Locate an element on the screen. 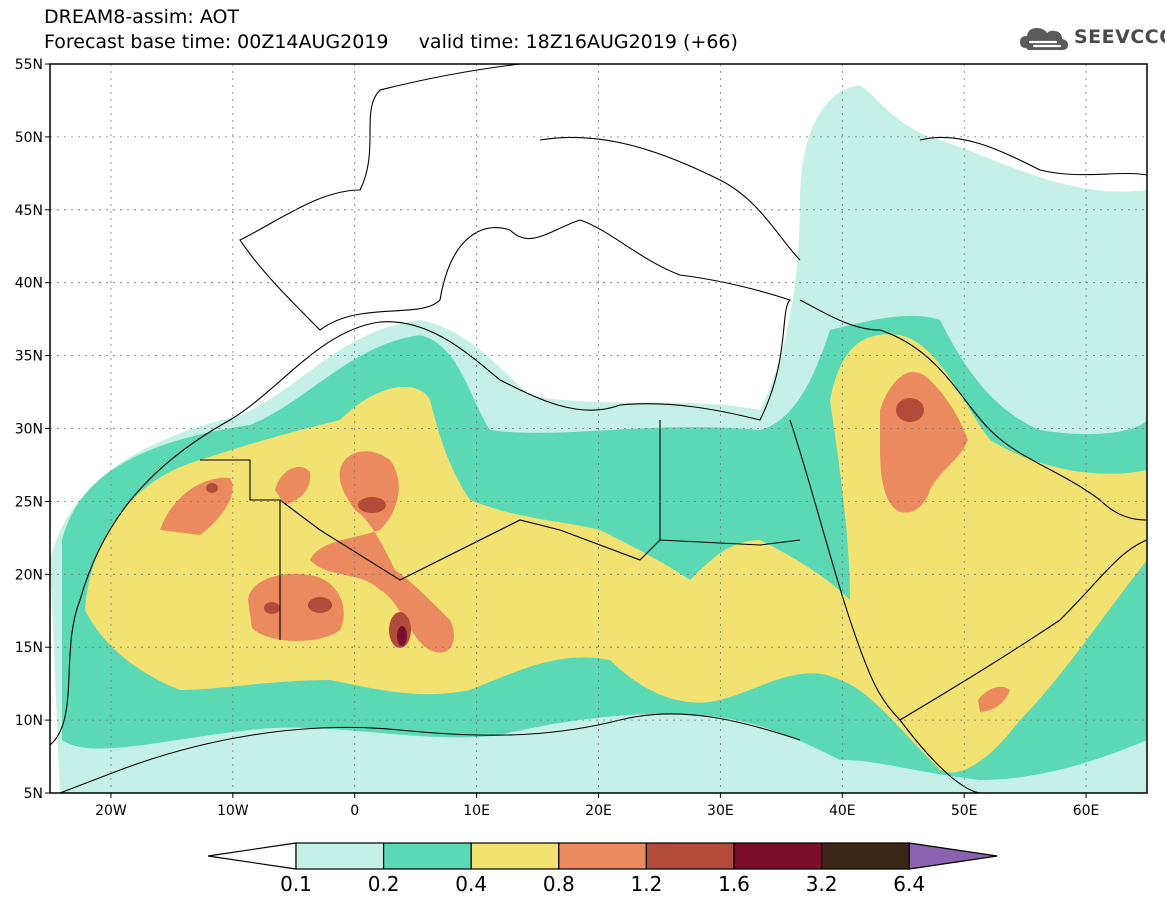  lat-tick-label: 20N is located at coordinates (29, 575).